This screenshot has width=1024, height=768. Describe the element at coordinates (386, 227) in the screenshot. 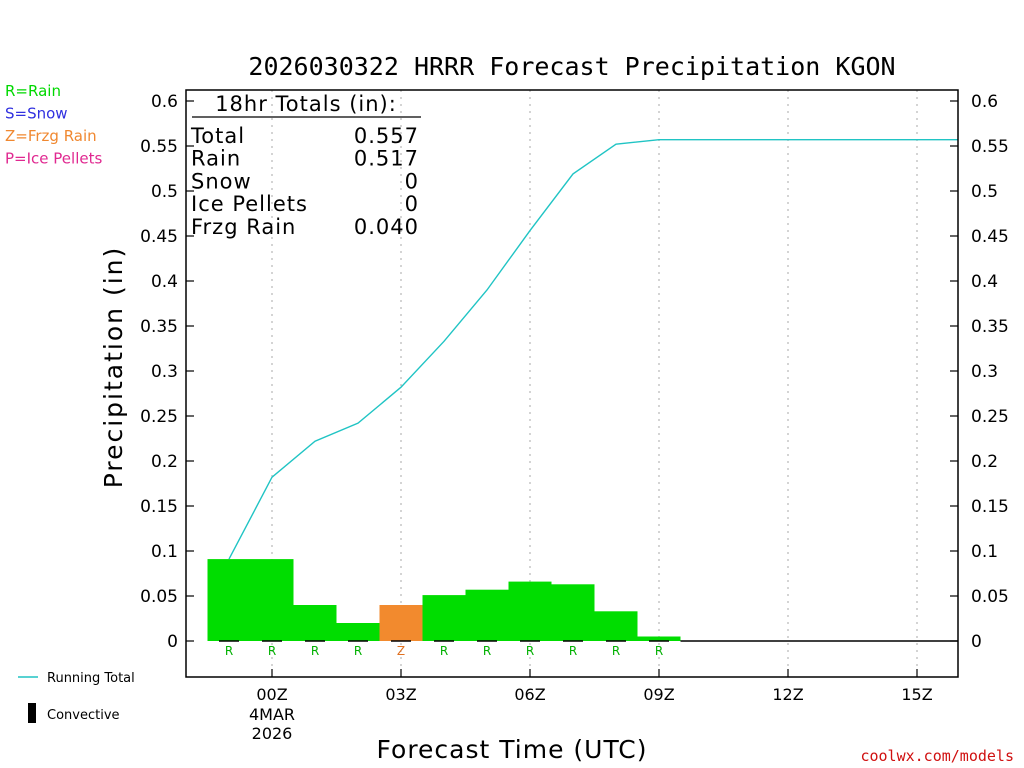

I see `totals-row-value-4: 0.040` at that location.